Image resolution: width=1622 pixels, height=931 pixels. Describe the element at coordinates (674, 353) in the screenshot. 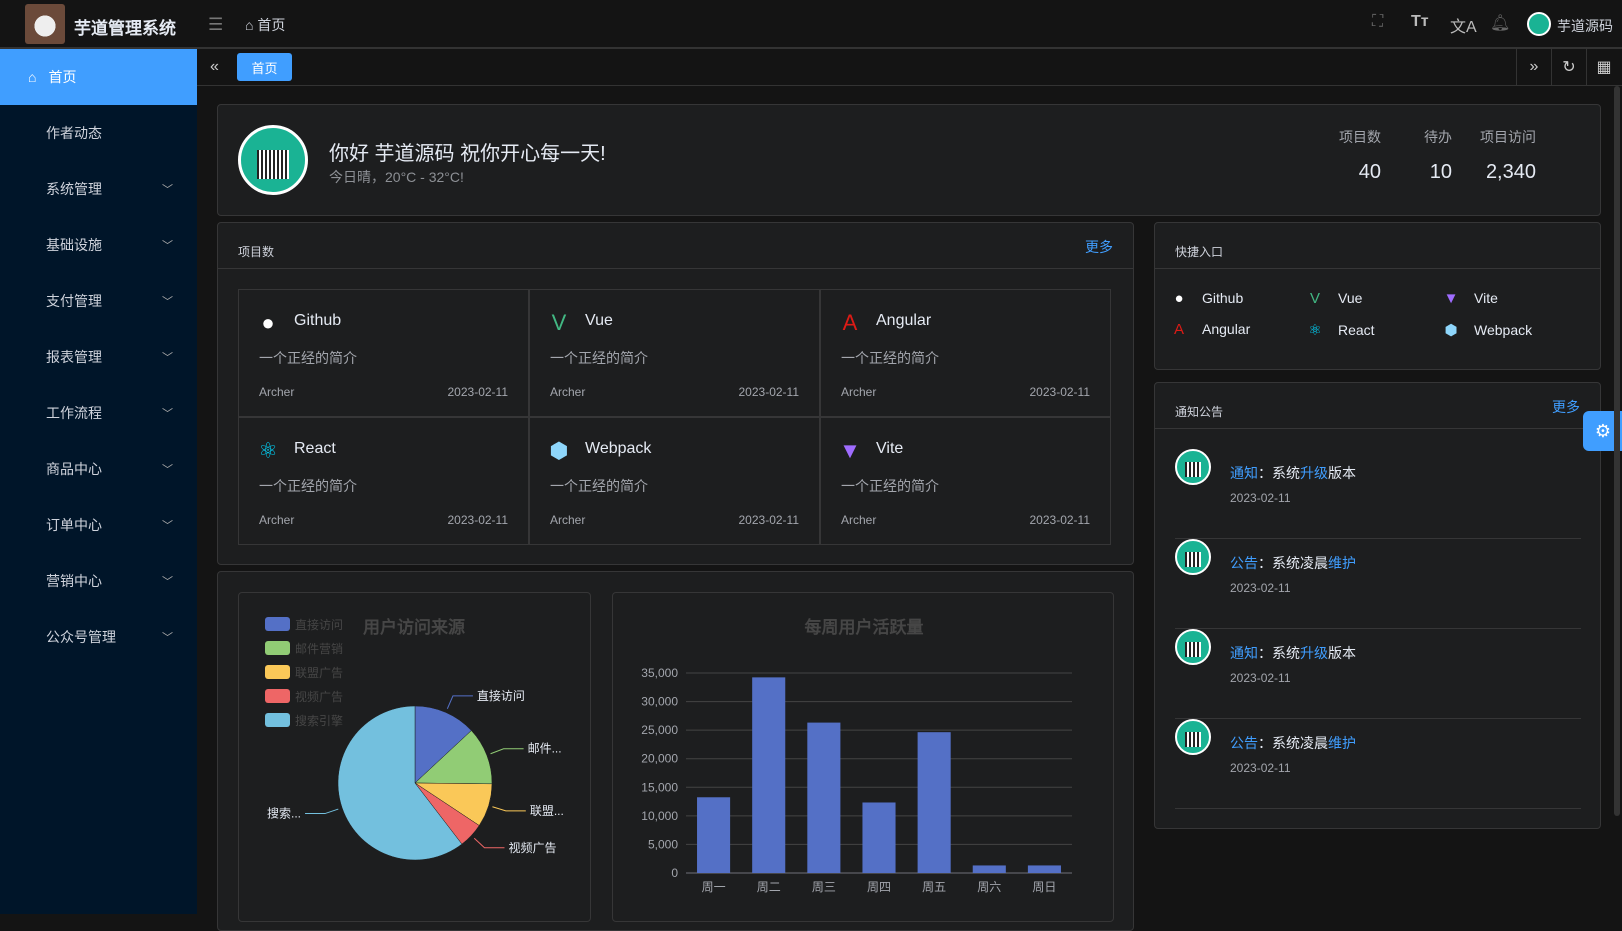

I see `project-card: V Vue 一个正经的简介 Archer 2023-02-11` at that location.